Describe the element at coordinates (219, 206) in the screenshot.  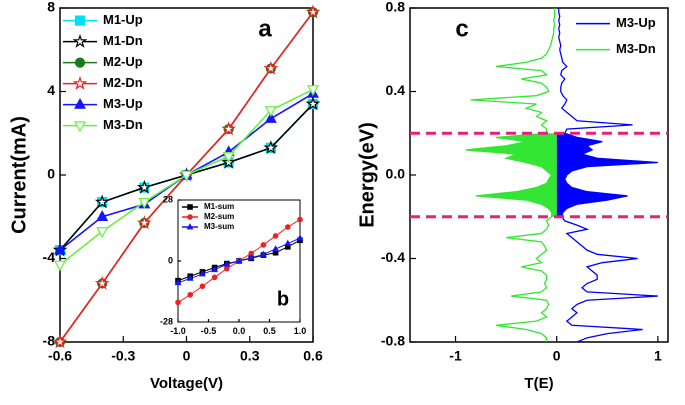
I see `legend-label: M1-sum` at that location.